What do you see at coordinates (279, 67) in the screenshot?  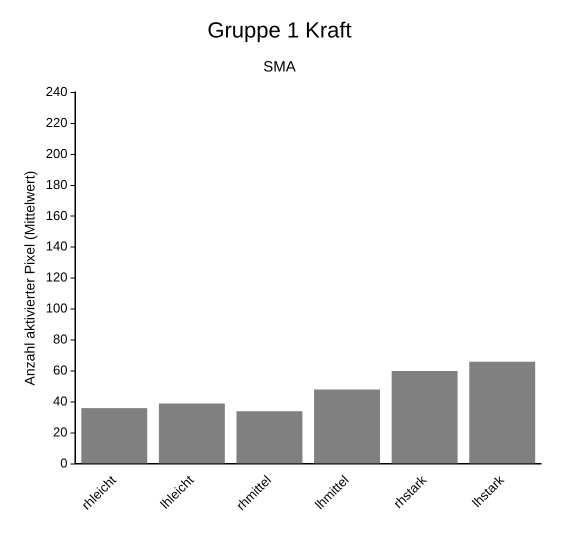 I see `chart-subtitle: SMA` at bounding box center [279, 67].